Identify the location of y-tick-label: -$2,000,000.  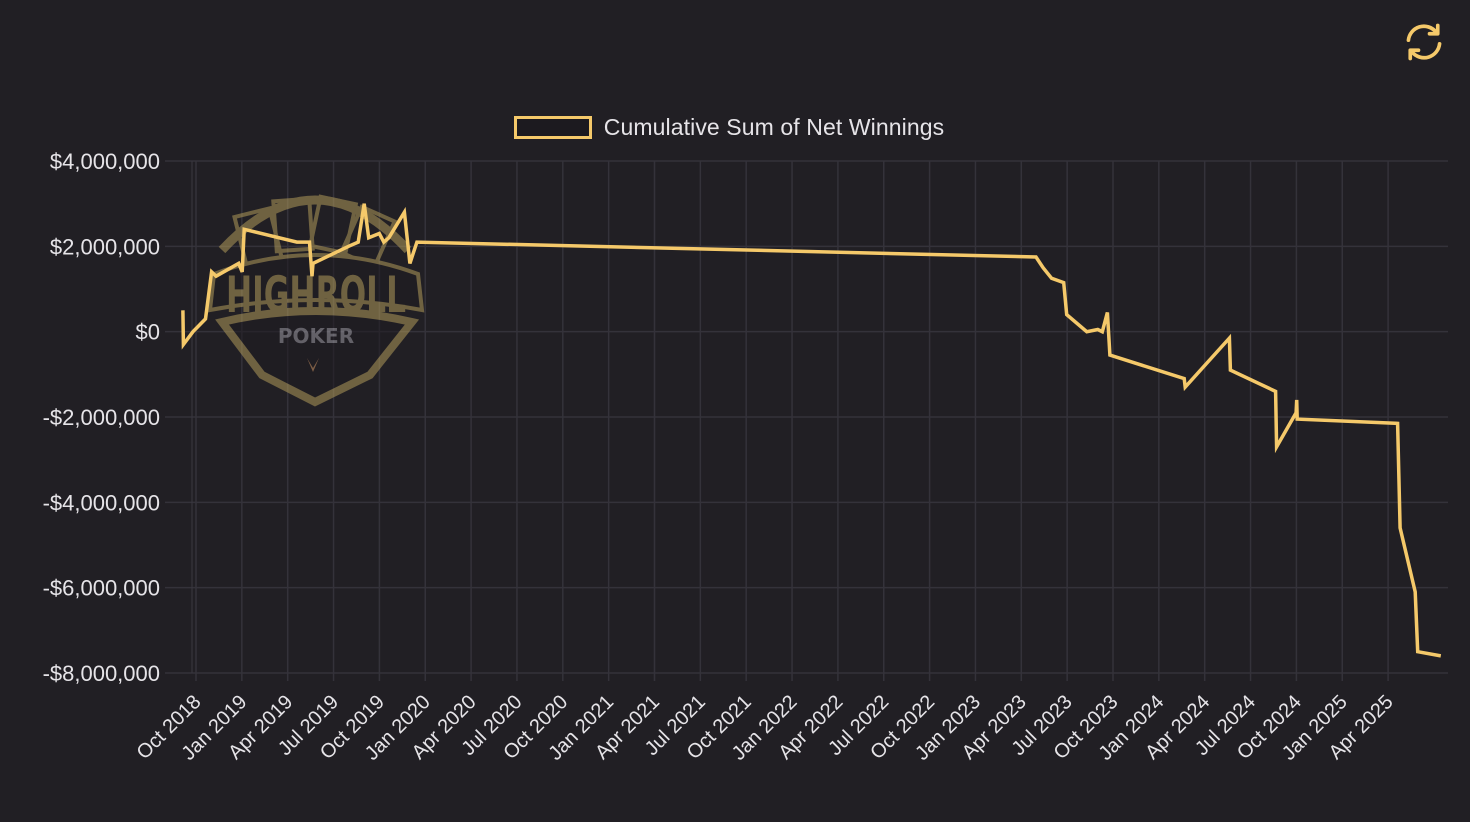
(101, 417).